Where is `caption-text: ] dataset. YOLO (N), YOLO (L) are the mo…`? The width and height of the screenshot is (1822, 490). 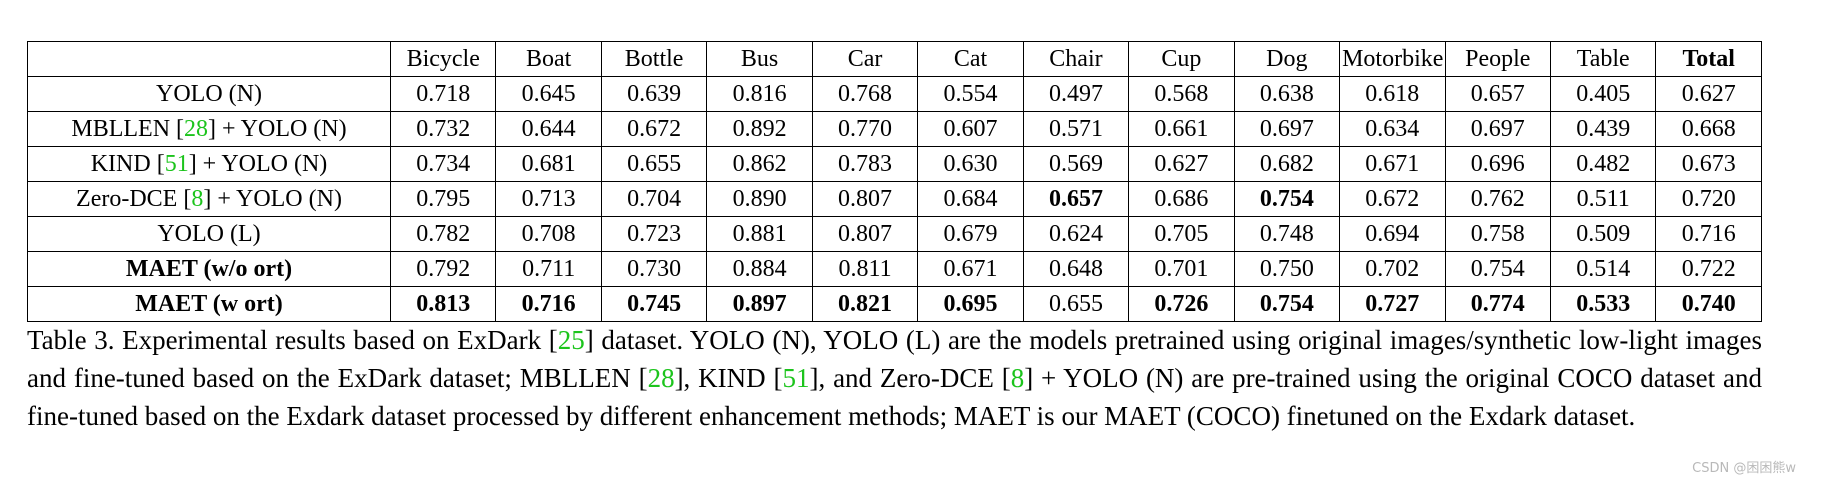 caption-text: ] dataset. YOLO (N), YOLO (L) are the mo… is located at coordinates (894, 359).